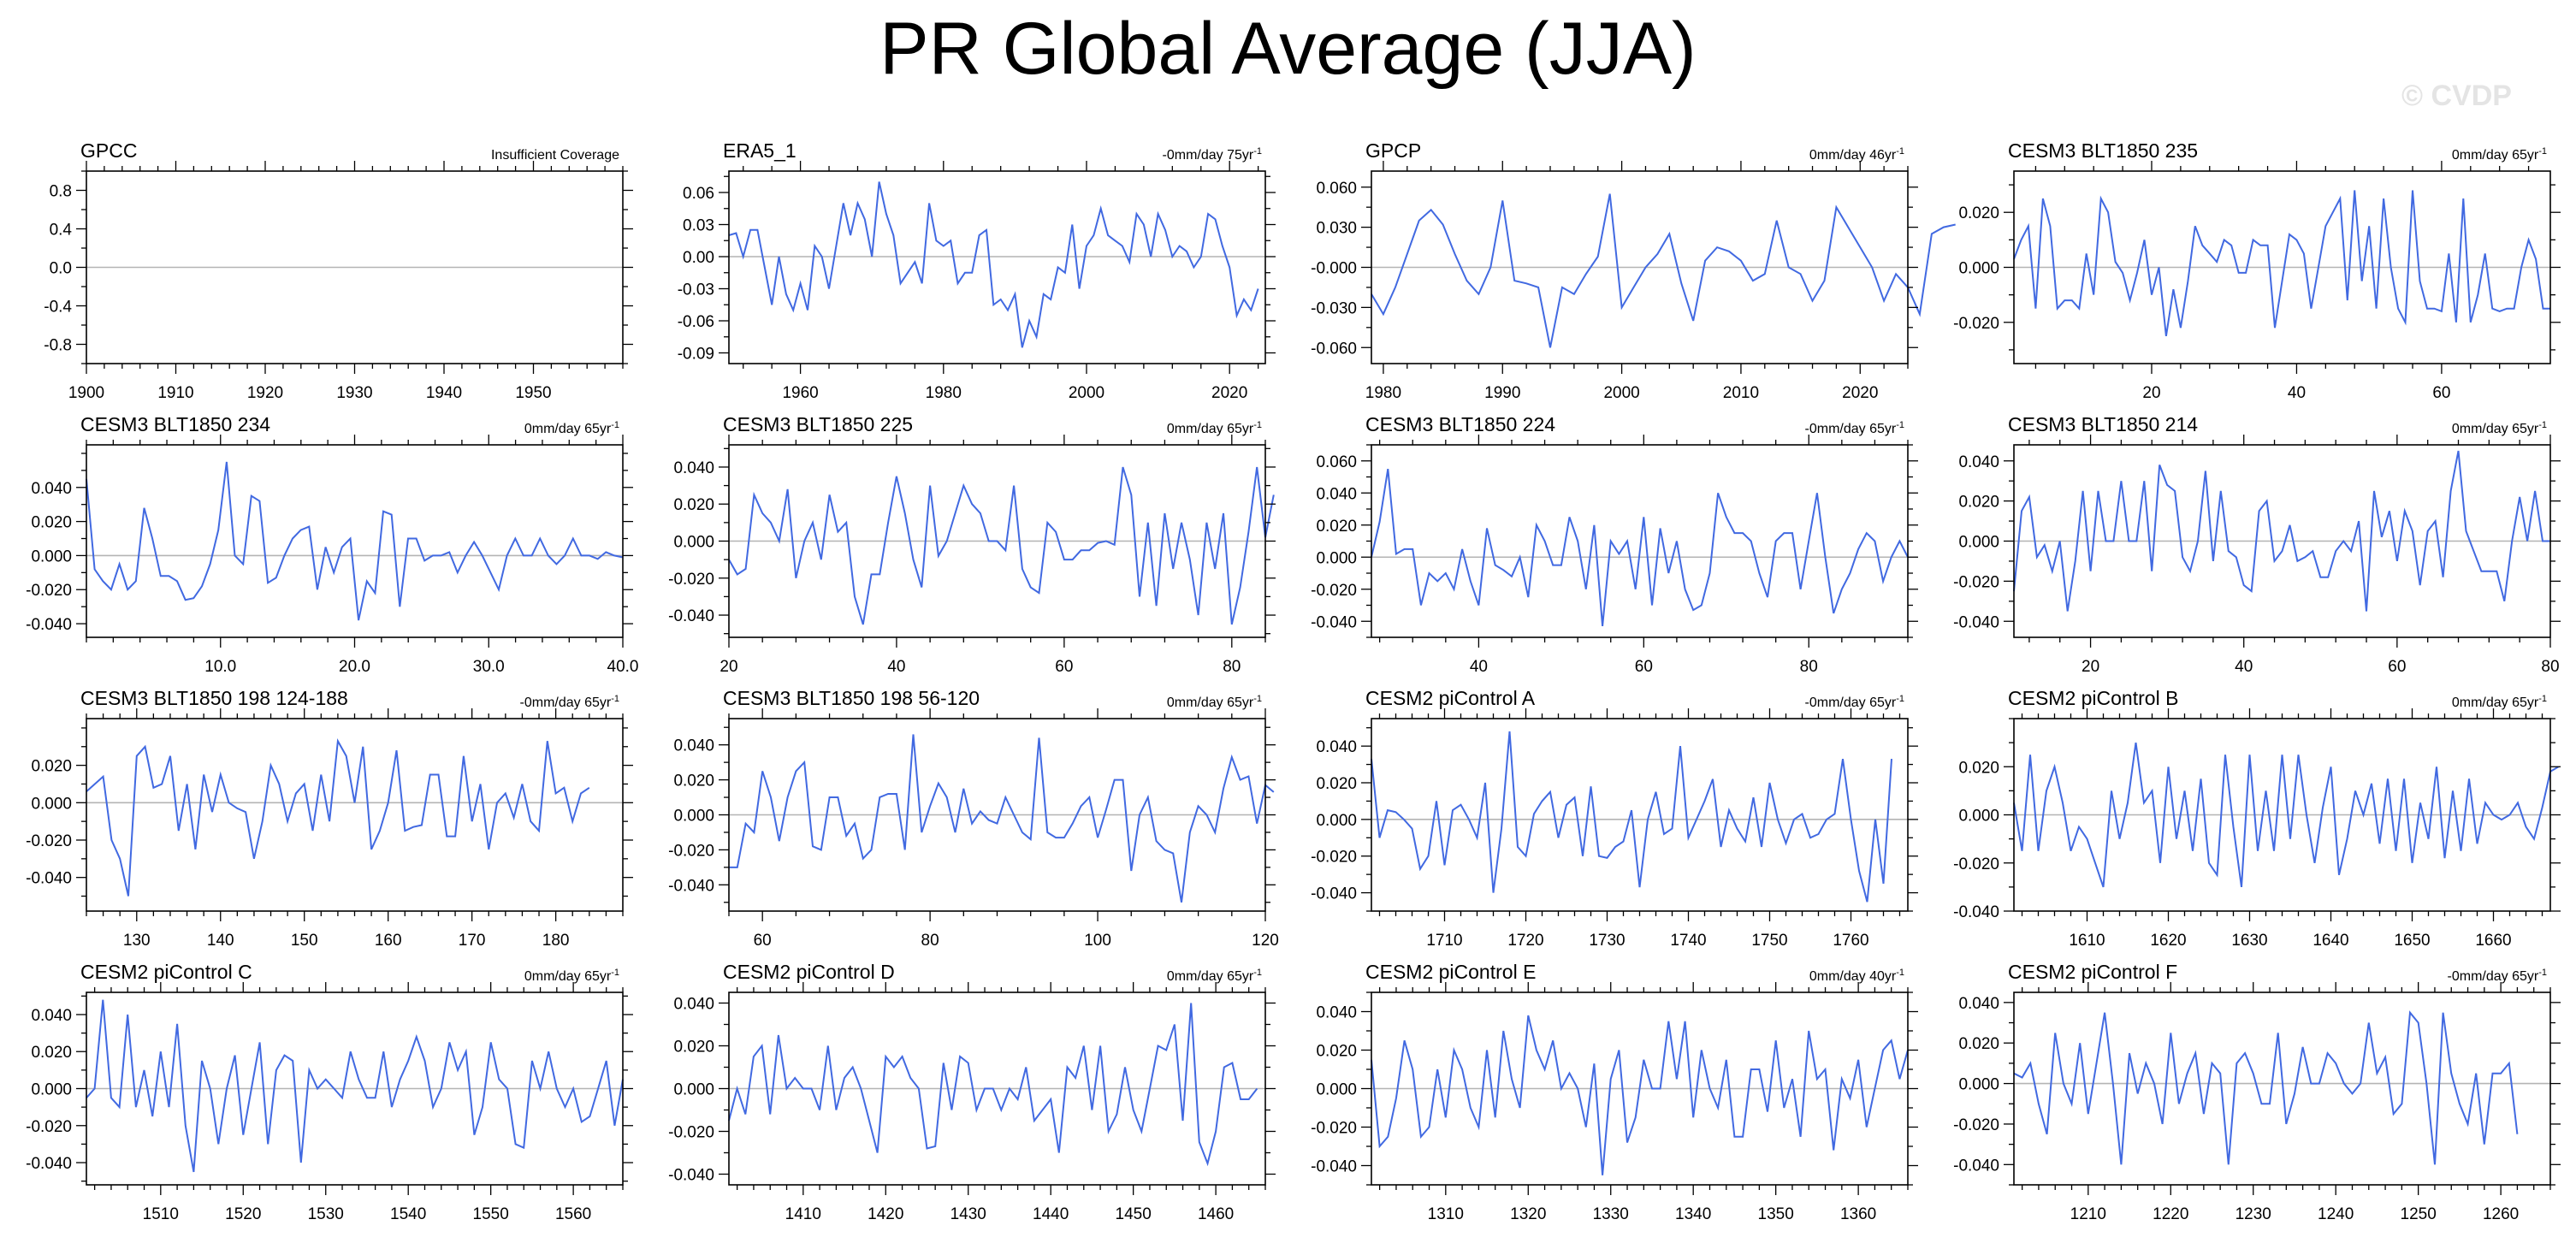 This screenshot has width=2576, height=1249. What do you see at coordinates (1479, 667) in the screenshot?
I see `x-tick-label: 40` at bounding box center [1479, 667].